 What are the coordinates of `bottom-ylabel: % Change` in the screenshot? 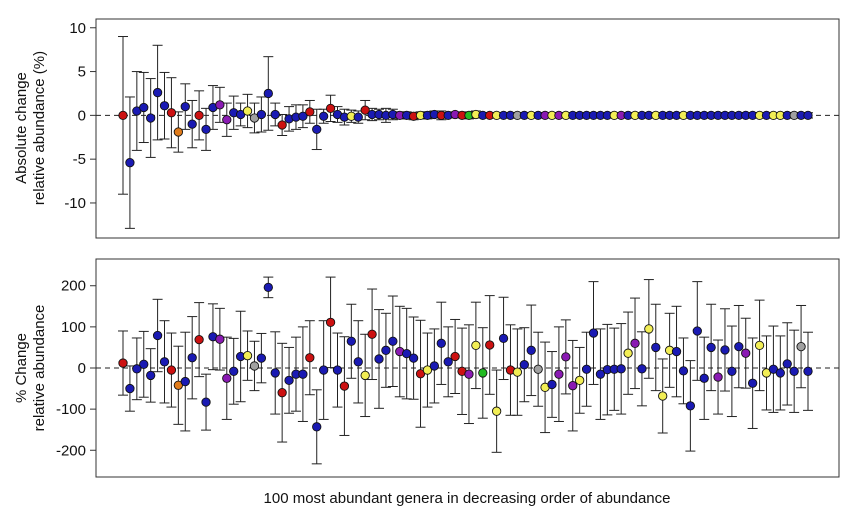 It's located at (21, 368).